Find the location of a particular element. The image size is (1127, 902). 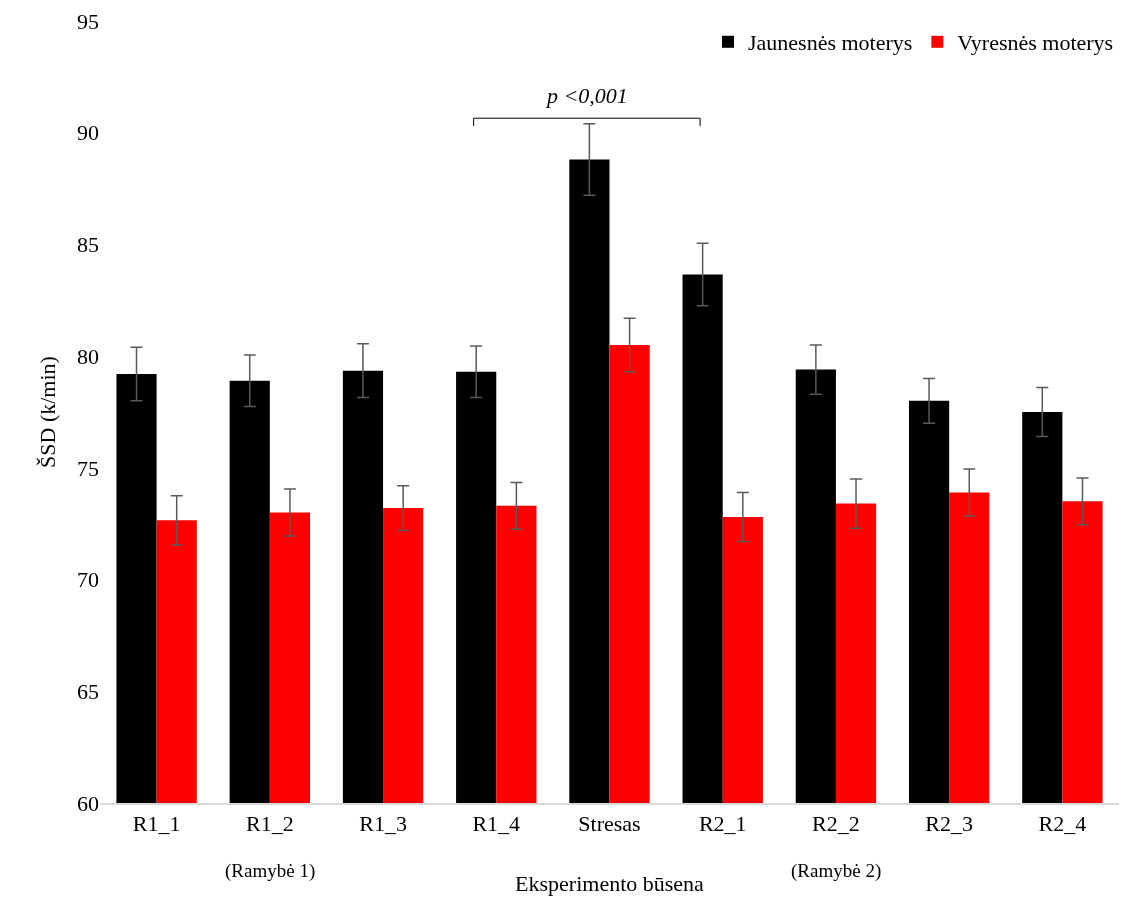

x-tick-label: Stresas is located at coordinates (609, 824).